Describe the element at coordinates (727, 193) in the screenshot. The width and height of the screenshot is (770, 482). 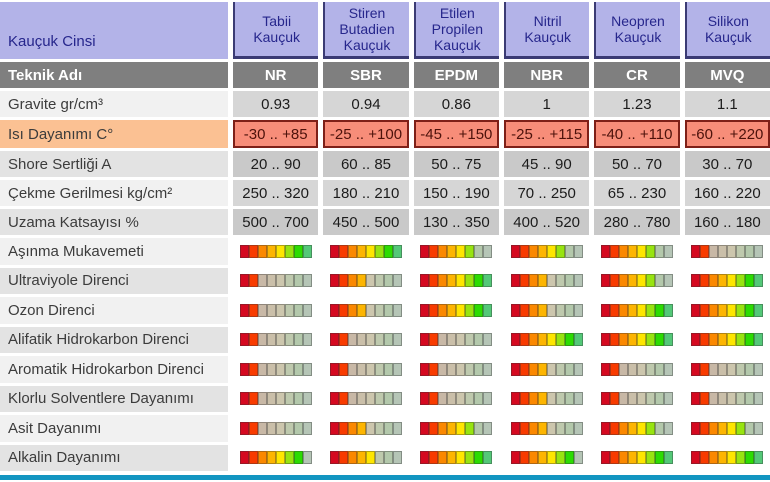
I see `value-cell: 160 .. 220` at that location.